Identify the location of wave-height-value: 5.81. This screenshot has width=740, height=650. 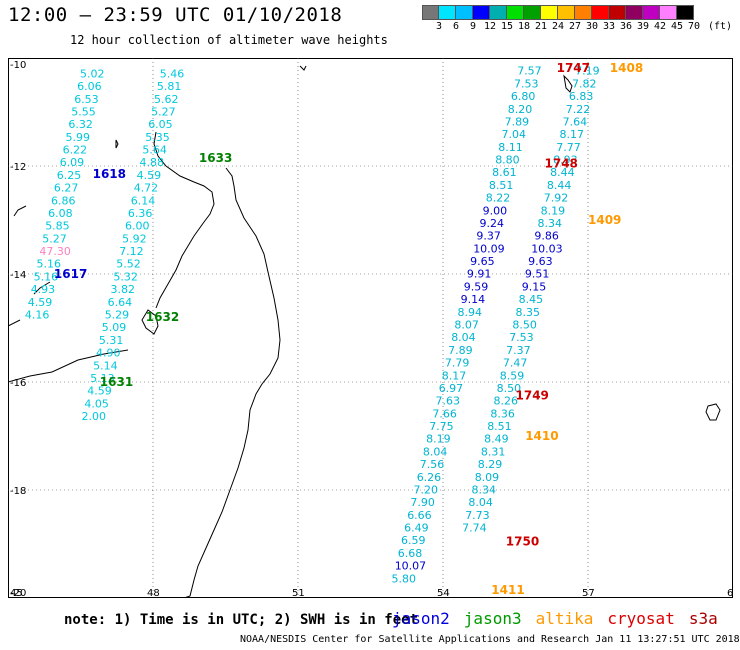
(169, 86).